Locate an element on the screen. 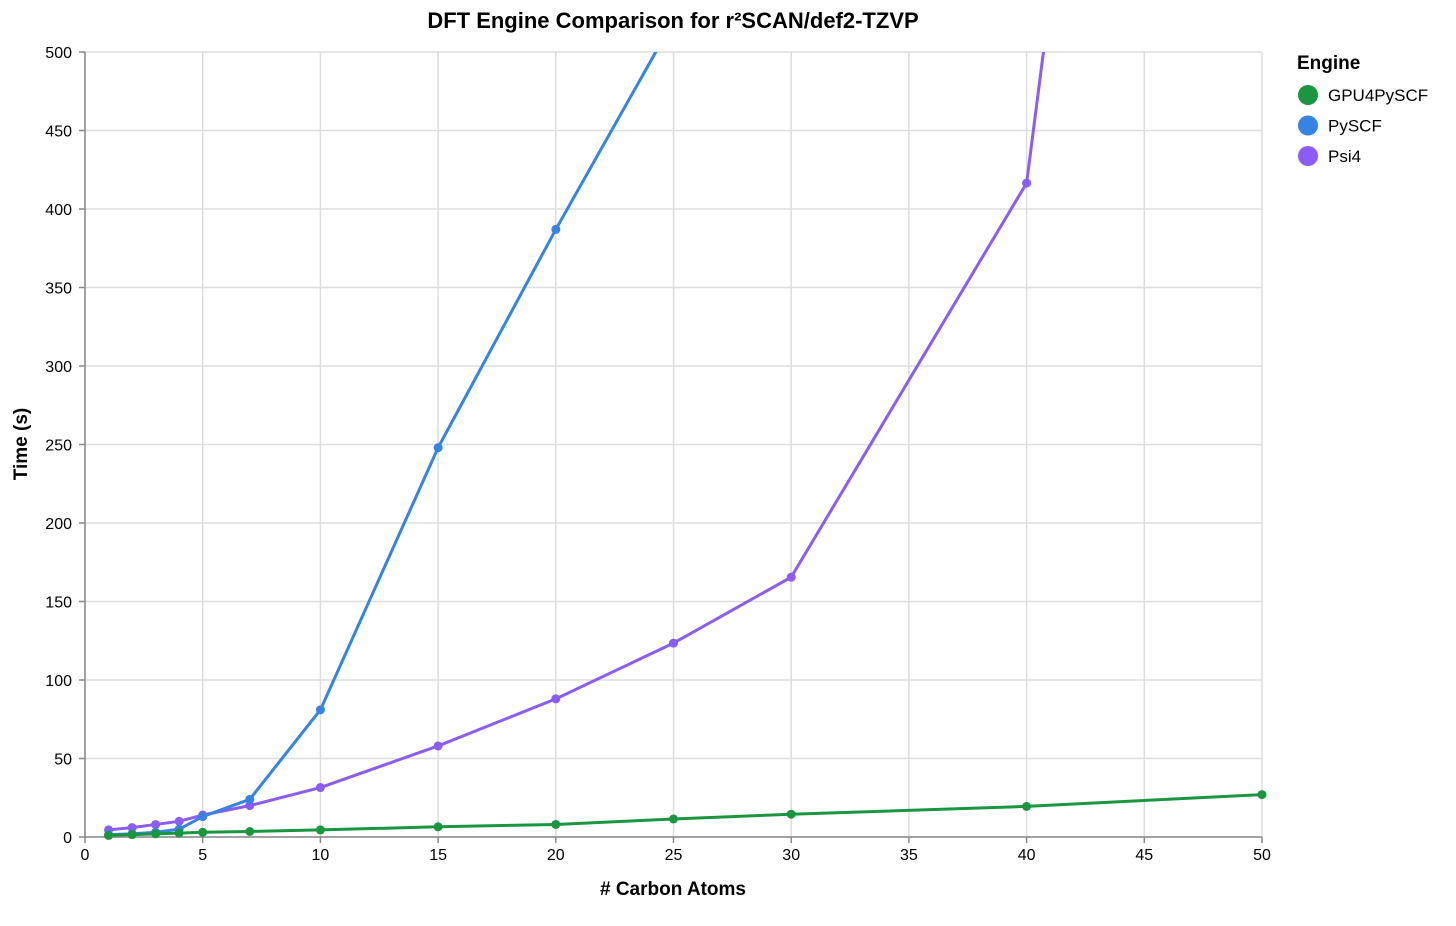 This screenshot has width=1456, height=926. y-tick-label: 400 is located at coordinates (58, 210).